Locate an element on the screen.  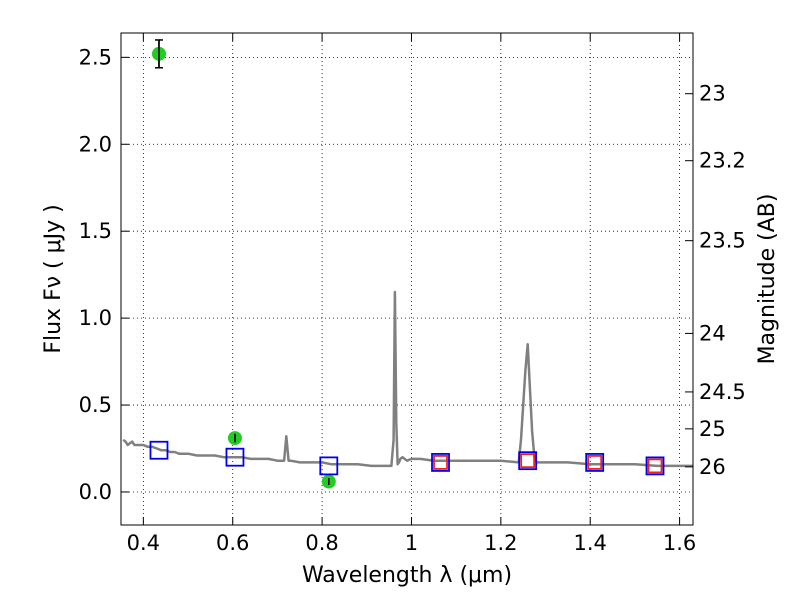
y2-tick-label: 26 is located at coordinates (712, 467).